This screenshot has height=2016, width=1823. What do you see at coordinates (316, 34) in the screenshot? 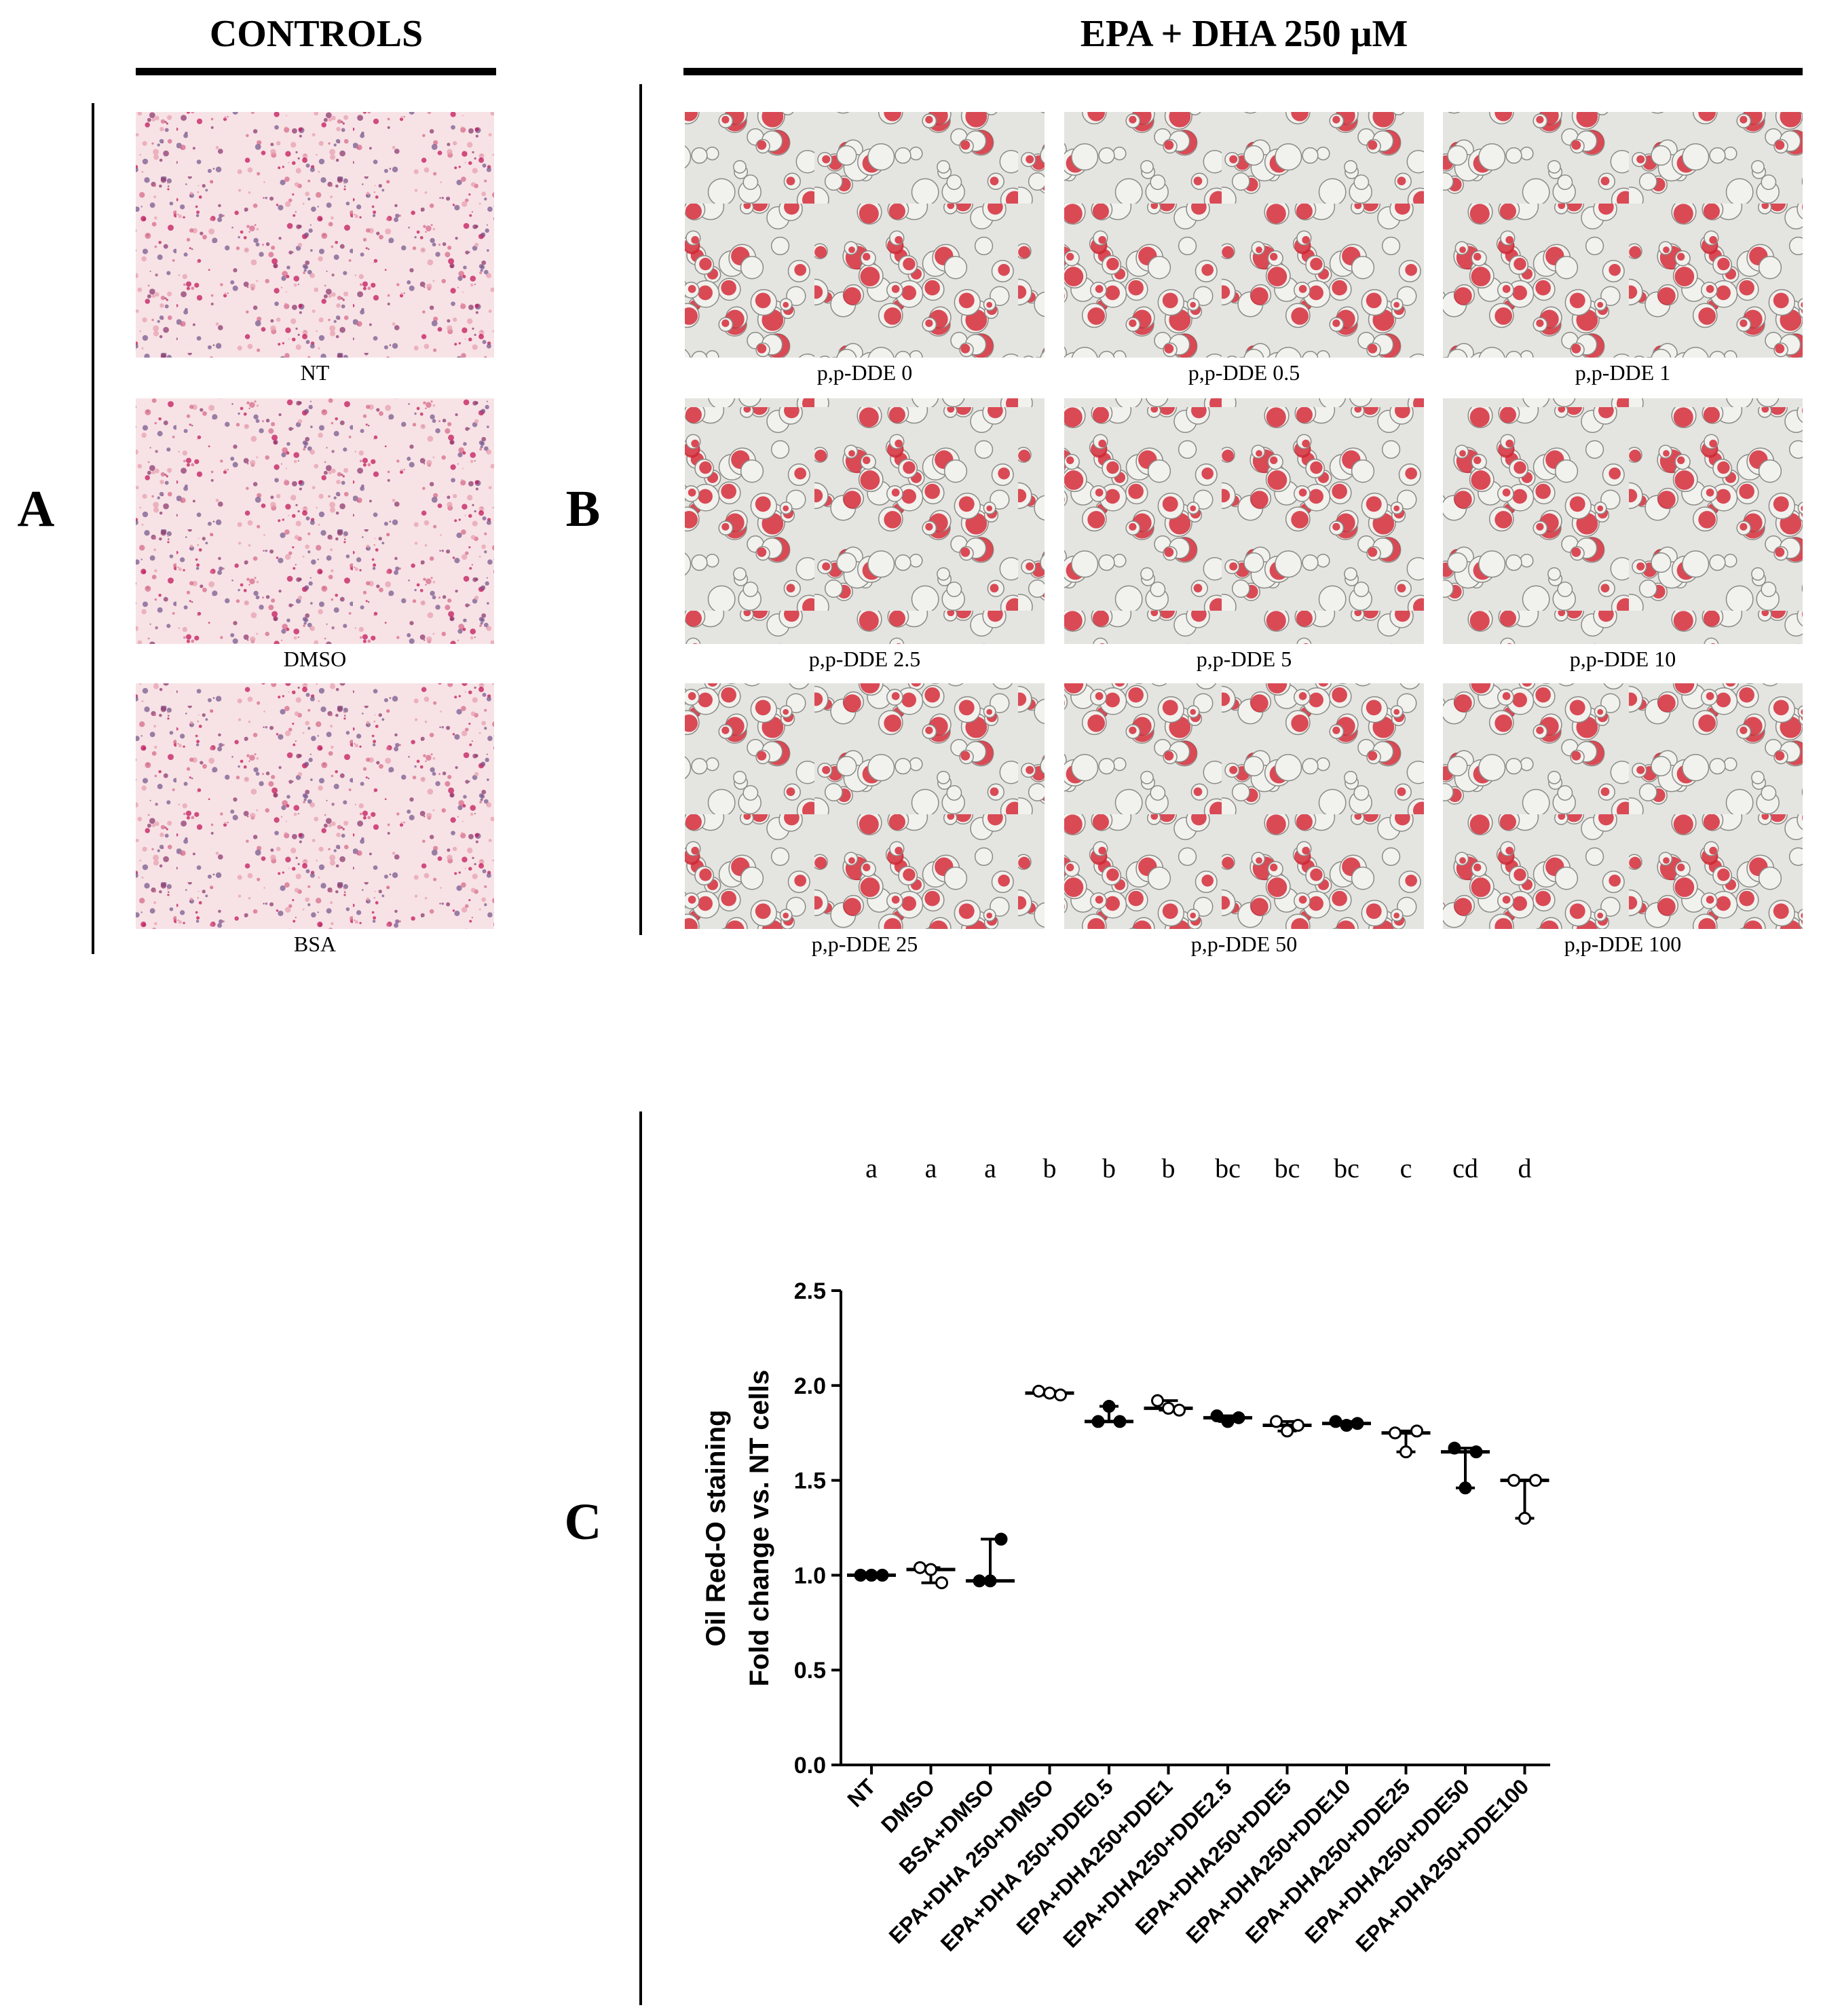
I see `panel-header: CONTROLS` at bounding box center [316, 34].